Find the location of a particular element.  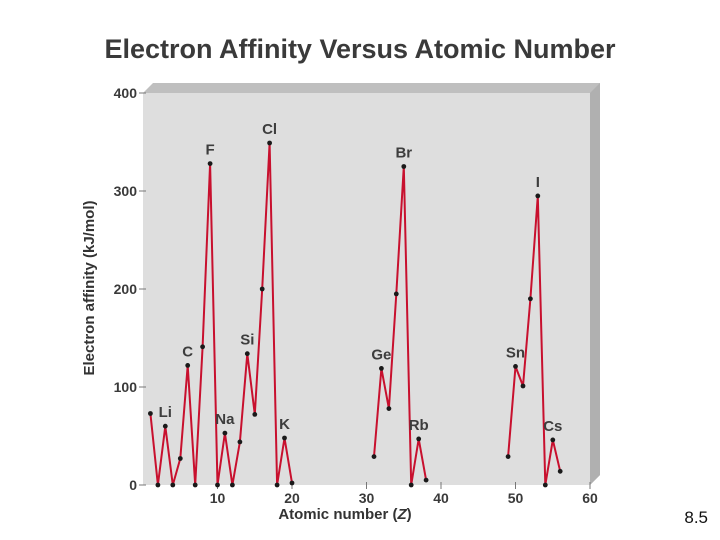

y-tick-label: 0 is located at coordinates (133, 485).